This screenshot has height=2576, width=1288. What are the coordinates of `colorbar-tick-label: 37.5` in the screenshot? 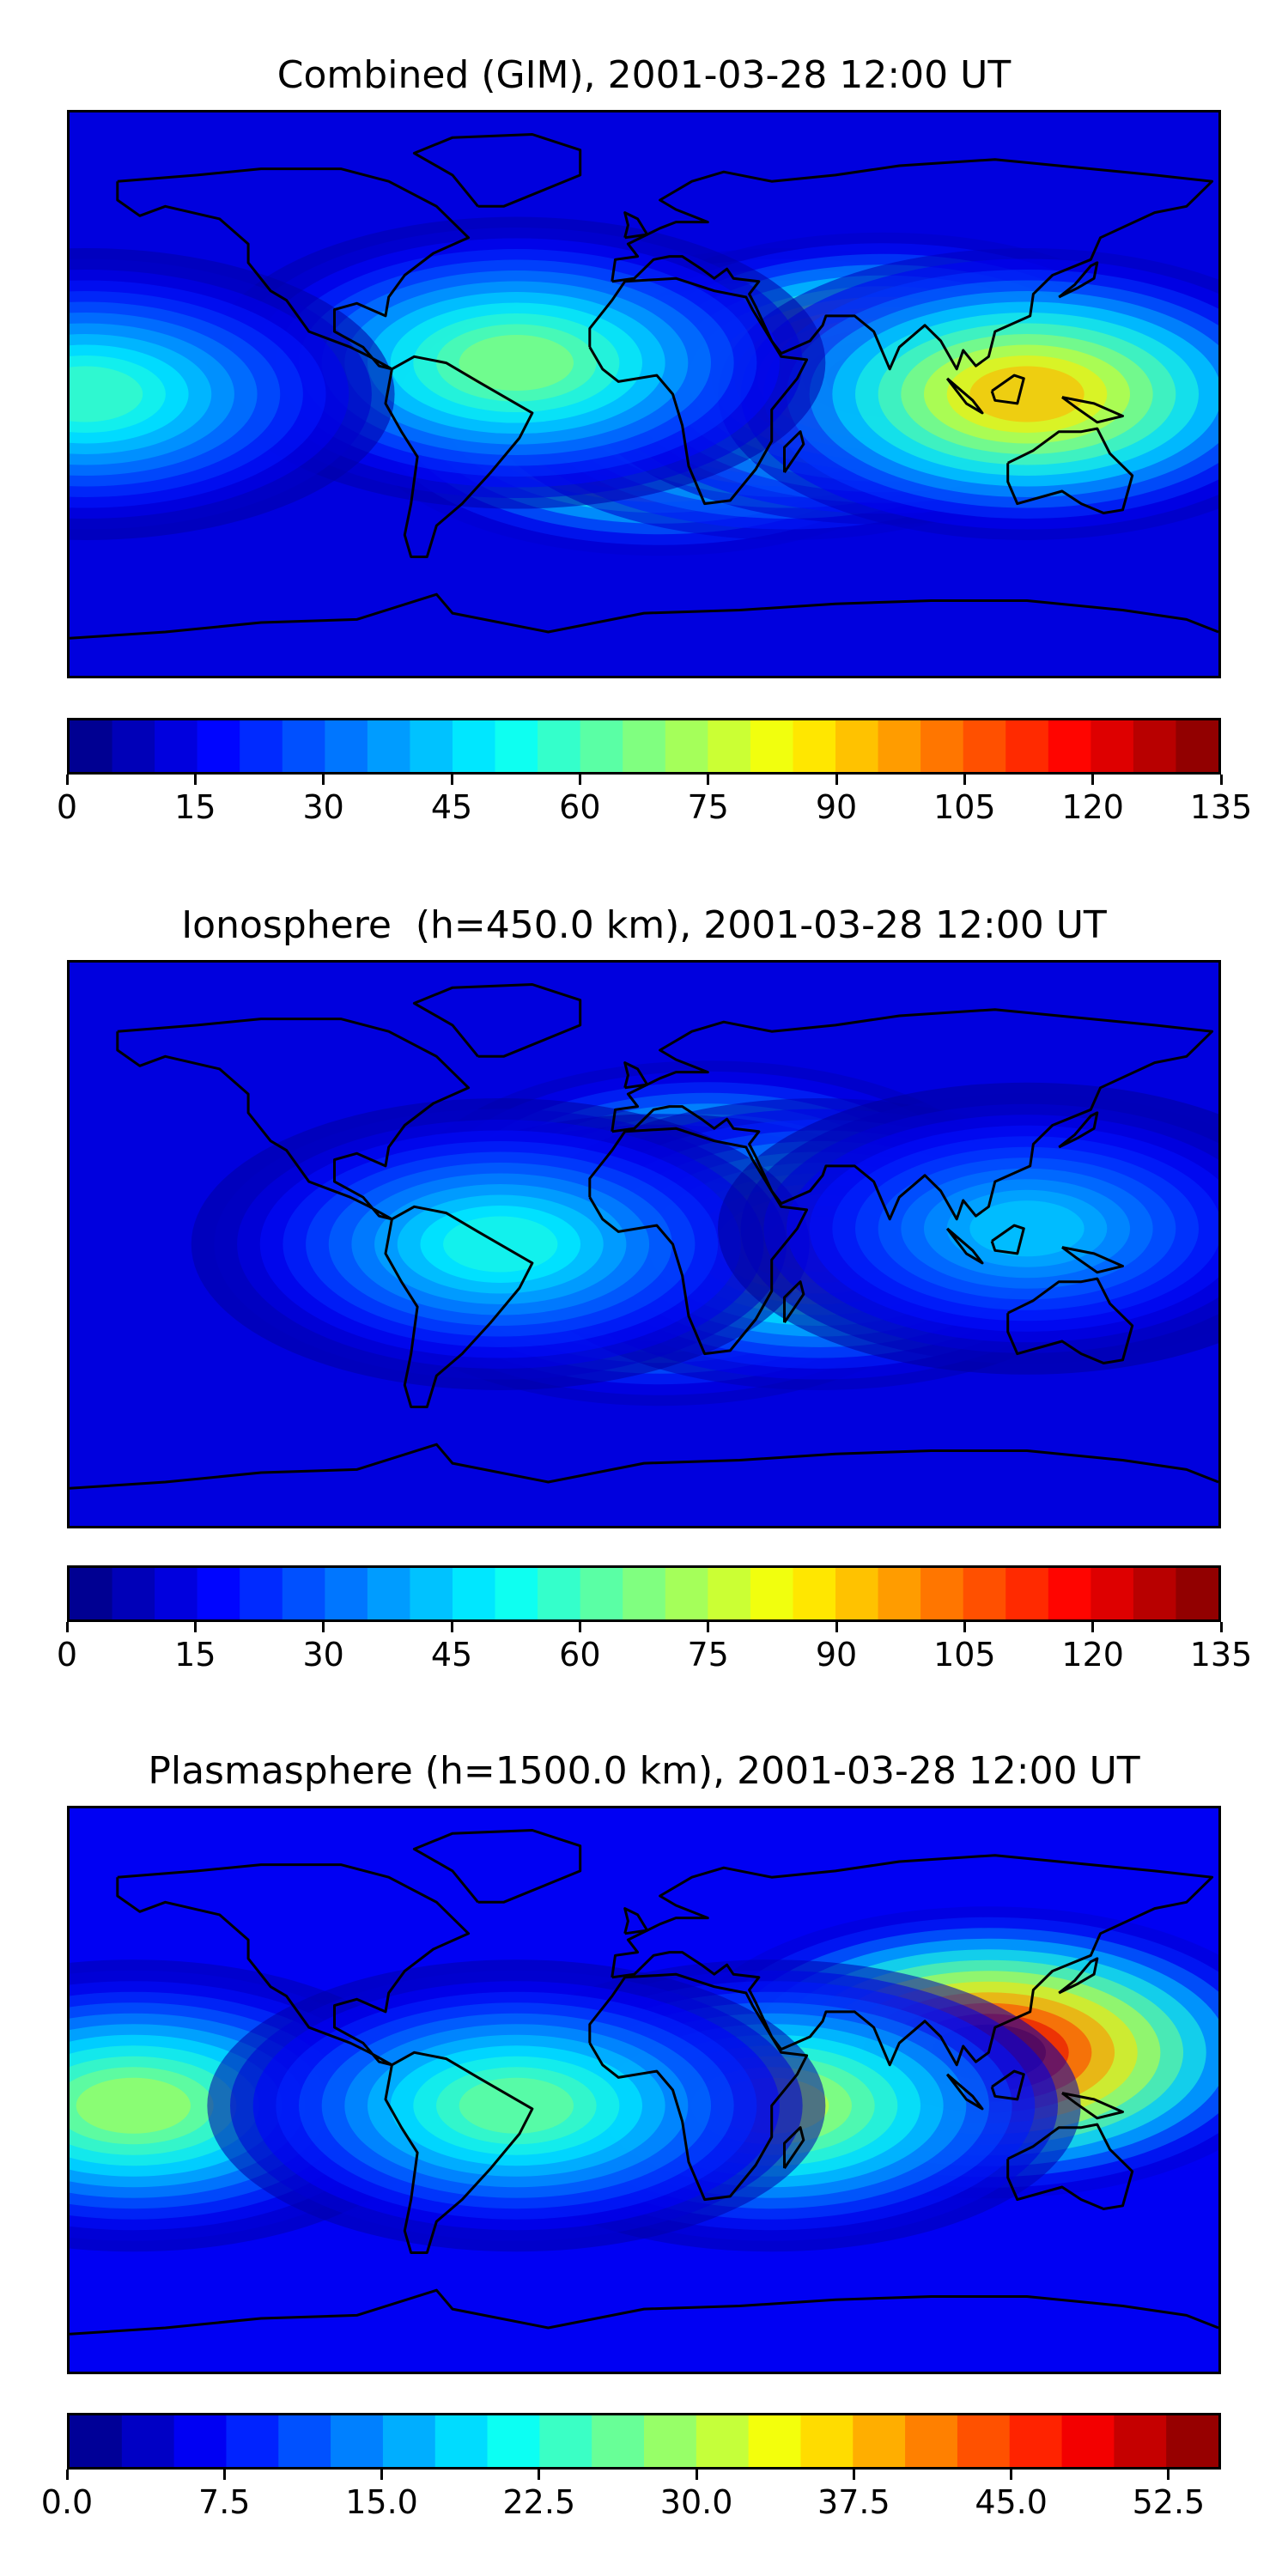 It's located at (854, 2502).